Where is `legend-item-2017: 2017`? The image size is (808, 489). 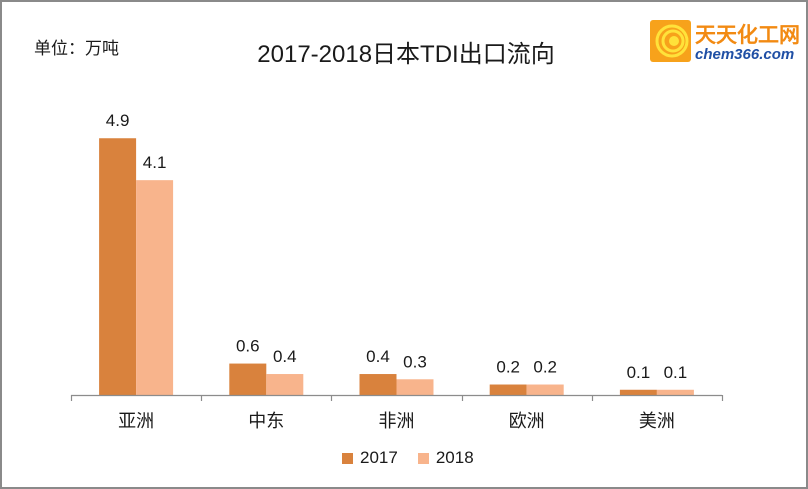
legend-item-2017: 2017 is located at coordinates (370, 458).